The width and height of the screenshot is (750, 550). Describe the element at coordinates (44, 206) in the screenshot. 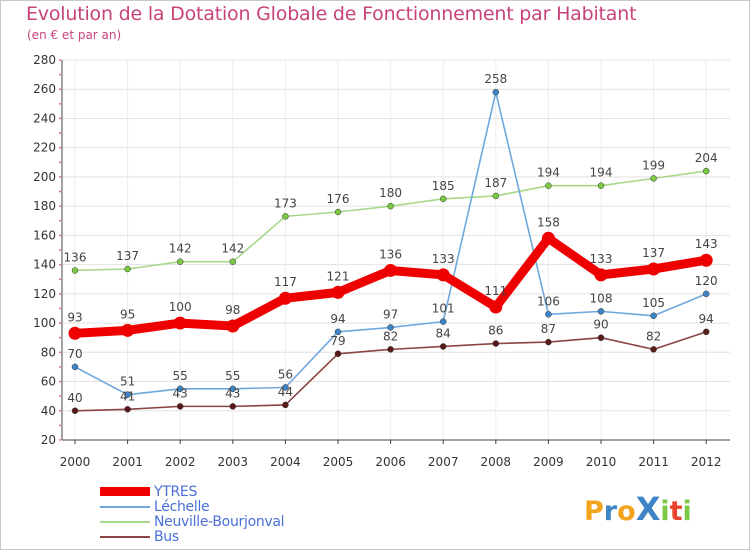

I see `y-tick-label-180: 180` at that location.